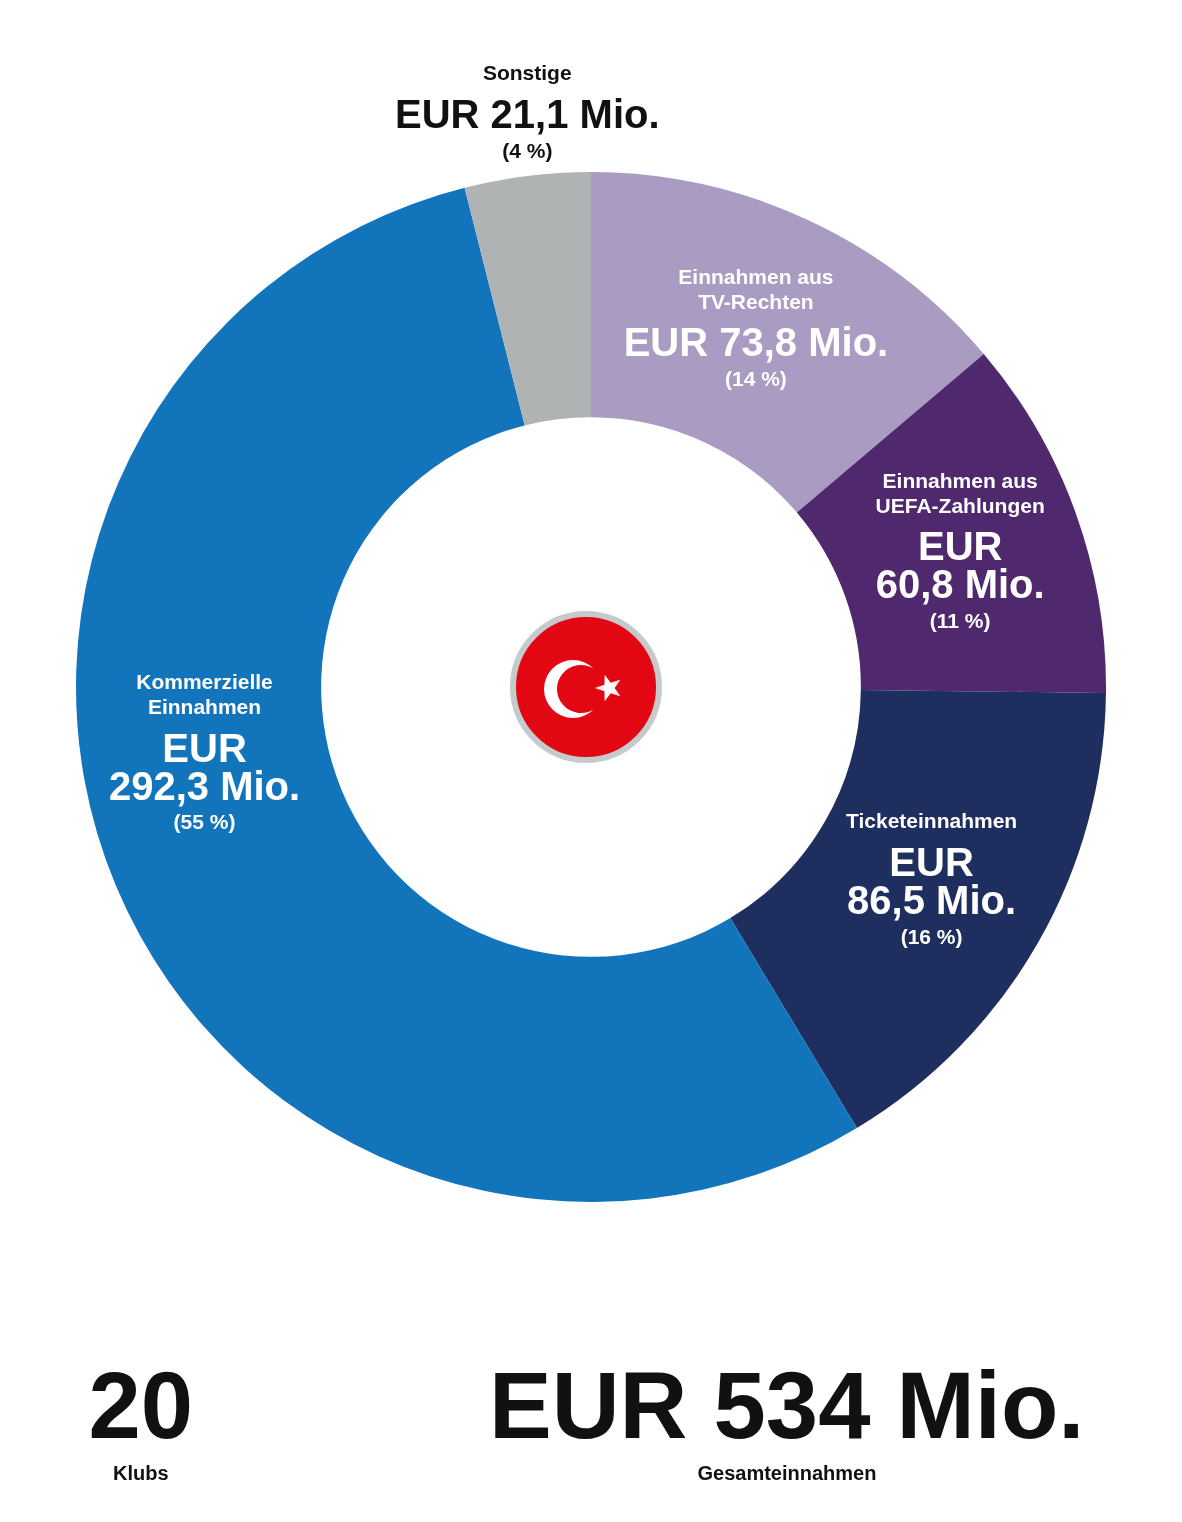 Image resolution: width=1182 pixels, height=1522 pixels. What do you see at coordinates (787, 1406) in the screenshot?
I see `text: EUR 534 Mio.` at bounding box center [787, 1406].